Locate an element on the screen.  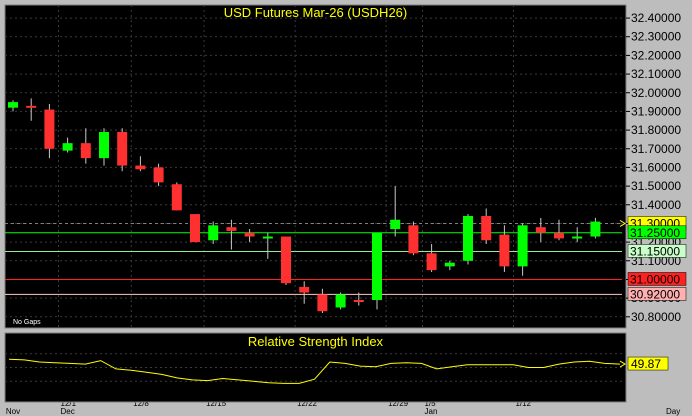
rsi-value-label-bg is located at coordinates (648, 363).